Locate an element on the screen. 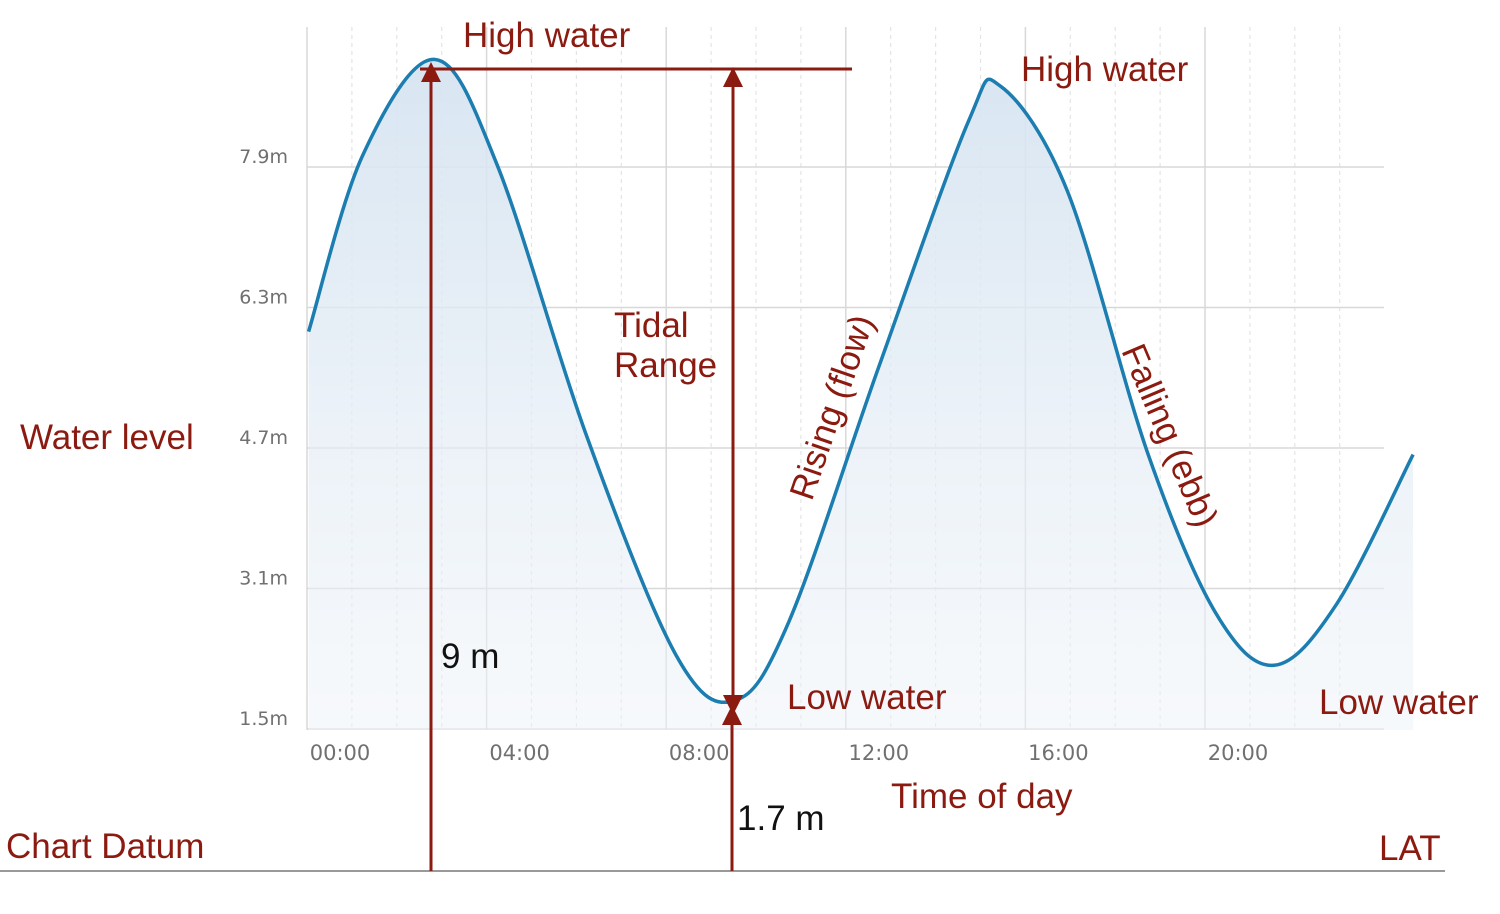  x-tick-label: 12:00 is located at coordinates (879, 753).